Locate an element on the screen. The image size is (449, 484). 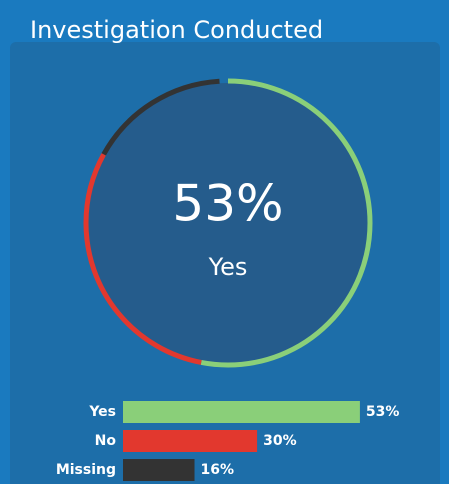
center-value: 53% is located at coordinates (227, 204).